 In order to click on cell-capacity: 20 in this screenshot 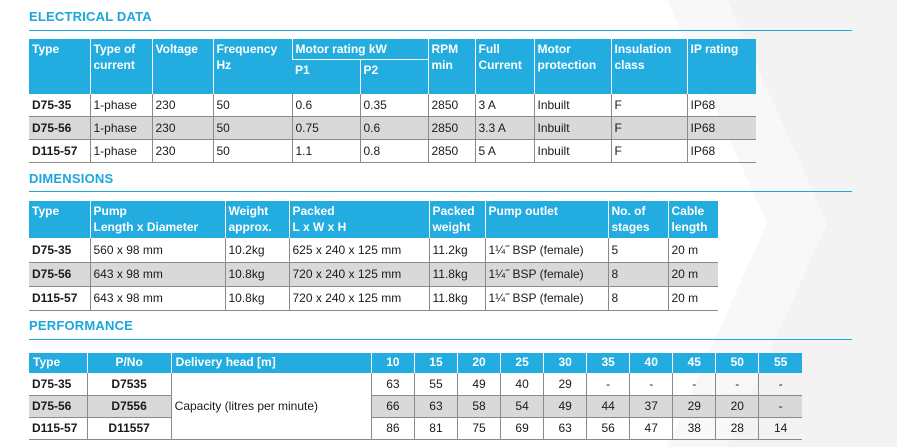, I will do `click(737, 406)`.